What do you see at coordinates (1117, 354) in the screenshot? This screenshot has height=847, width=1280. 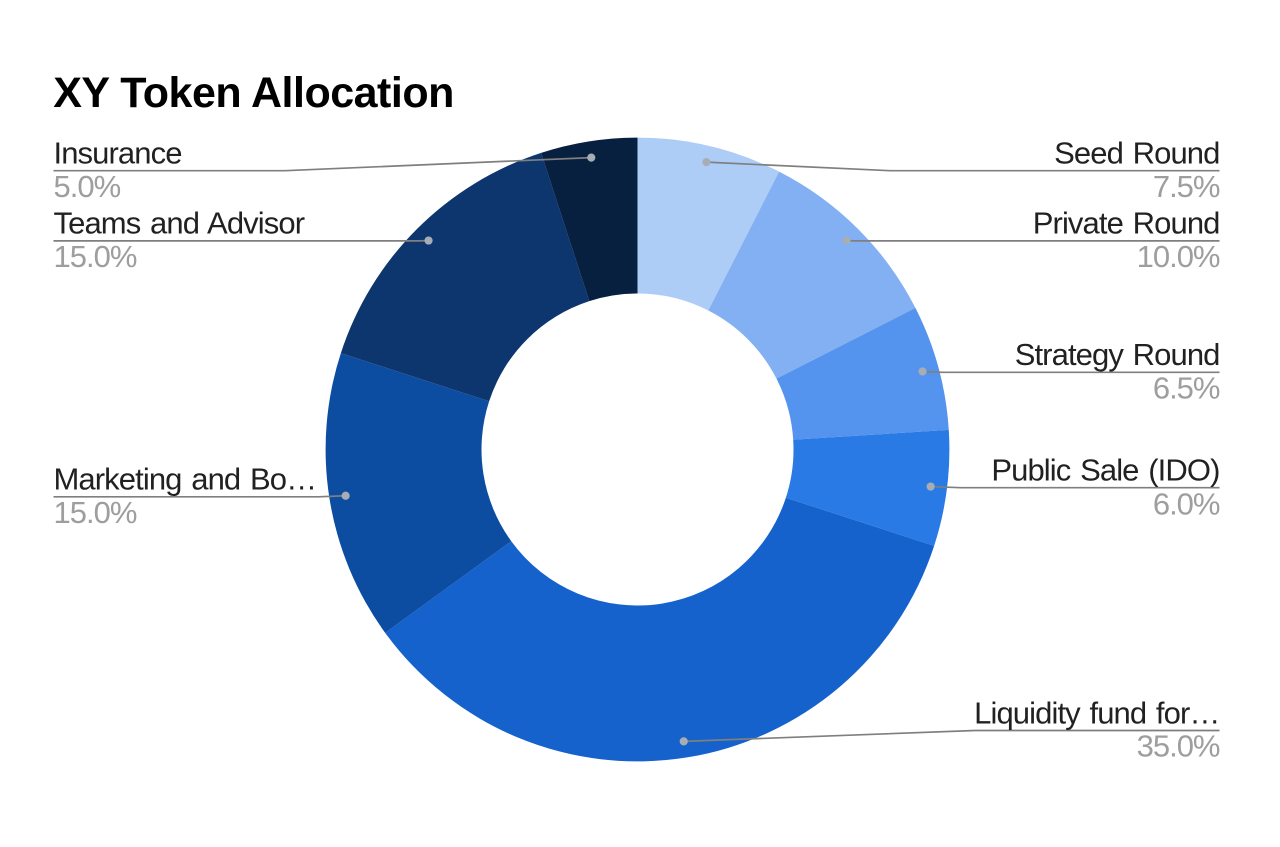 I see `svg-text: Strategy Round` at bounding box center [1117, 354].